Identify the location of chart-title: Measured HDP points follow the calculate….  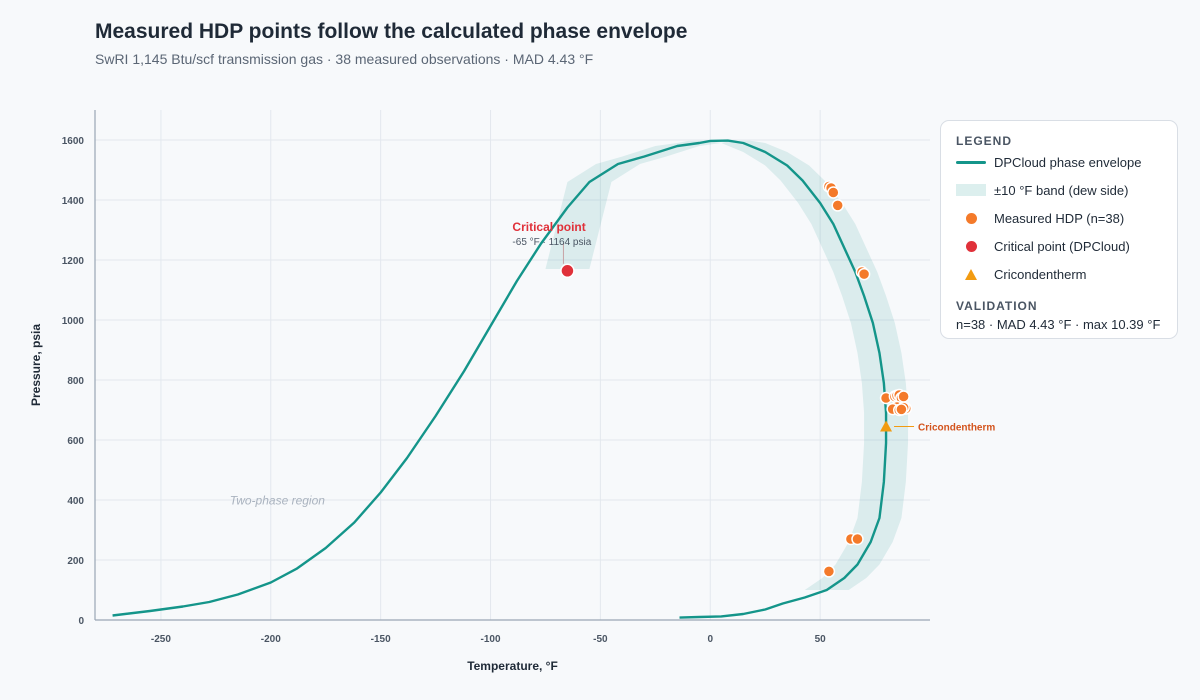
(391, 31).